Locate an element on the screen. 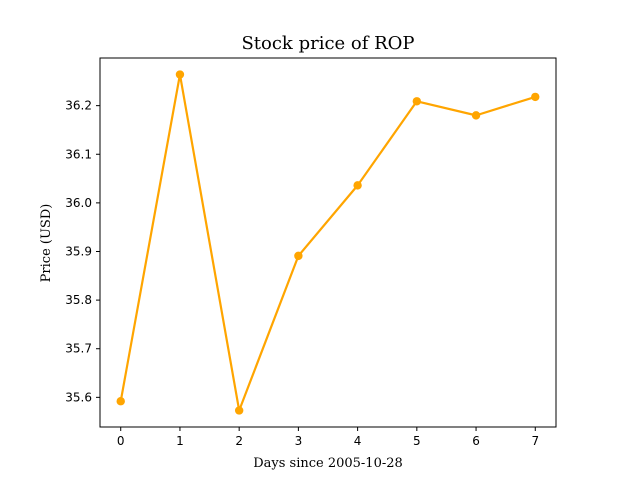 The height and width of the screenshot is (480, 640). y-axis-label: Price (USD) is located at coordinates (46, 243).